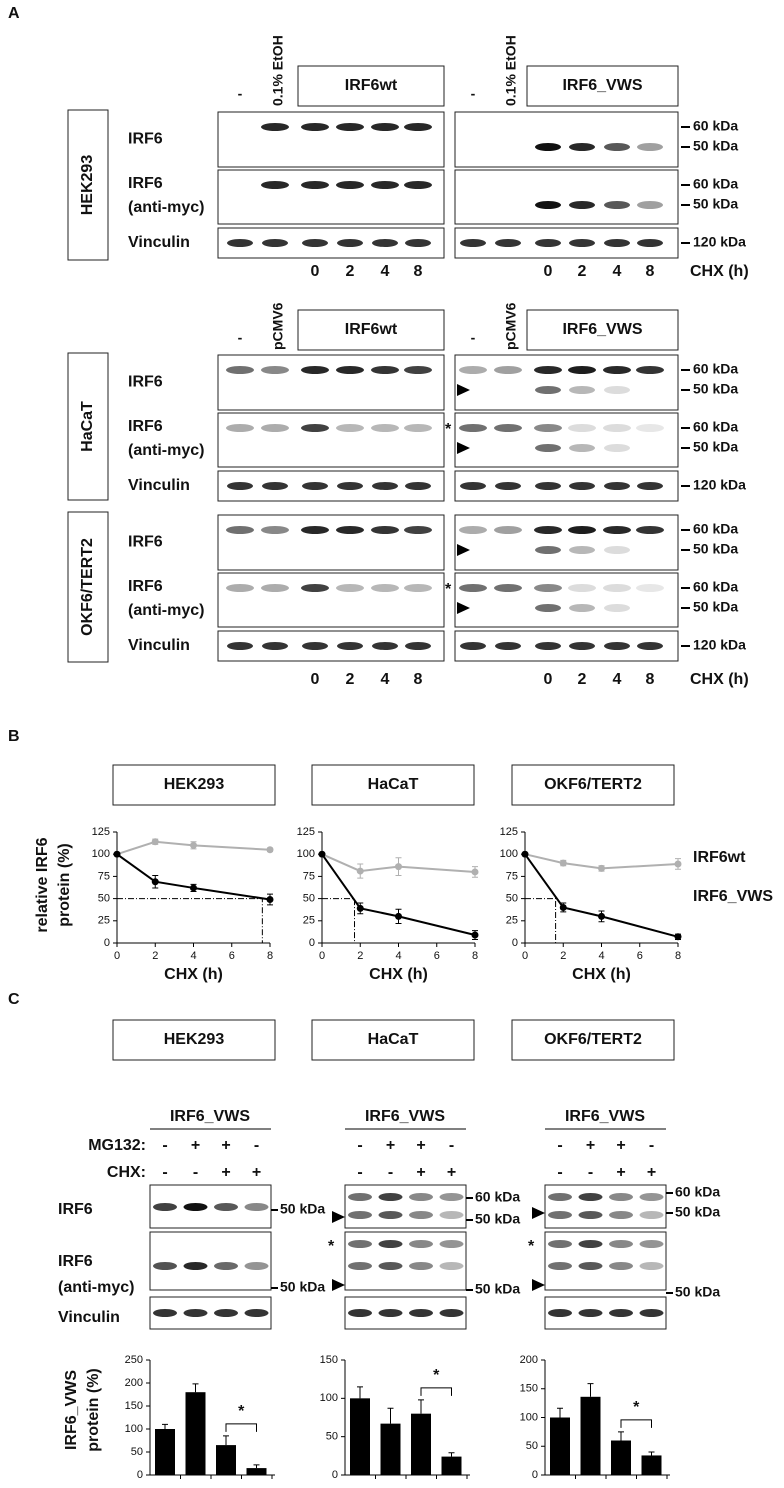  What do you see at coordinates (329, 1398) in the screenshot?
I see `y-tick-label: 100` at bounding box center [329, 1398].